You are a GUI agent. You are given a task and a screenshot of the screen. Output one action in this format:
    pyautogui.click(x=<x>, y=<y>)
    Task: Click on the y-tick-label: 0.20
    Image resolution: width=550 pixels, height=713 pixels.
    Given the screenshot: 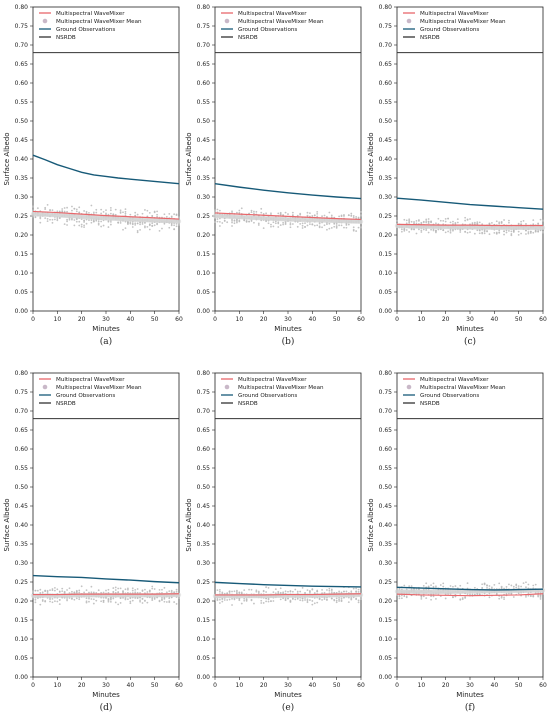 What is the action you would take?
    pyautogui.click(x=386, y=601)
    